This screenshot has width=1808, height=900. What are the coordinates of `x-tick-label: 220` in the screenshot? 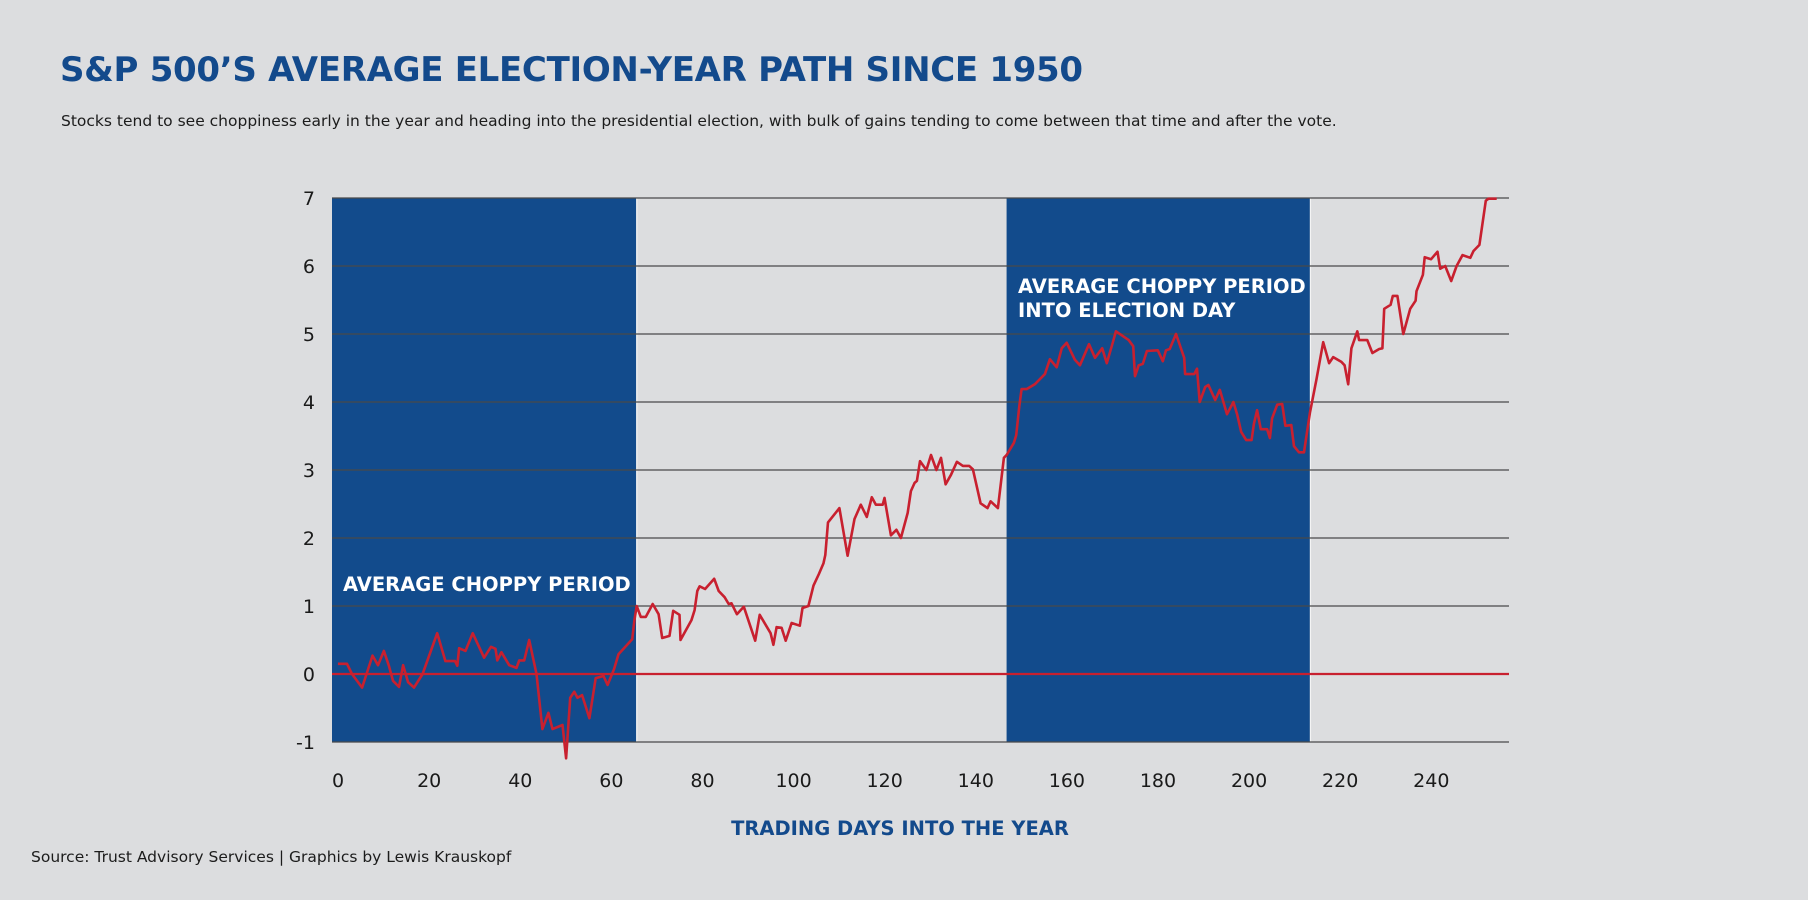 It's located at (1340, 781).